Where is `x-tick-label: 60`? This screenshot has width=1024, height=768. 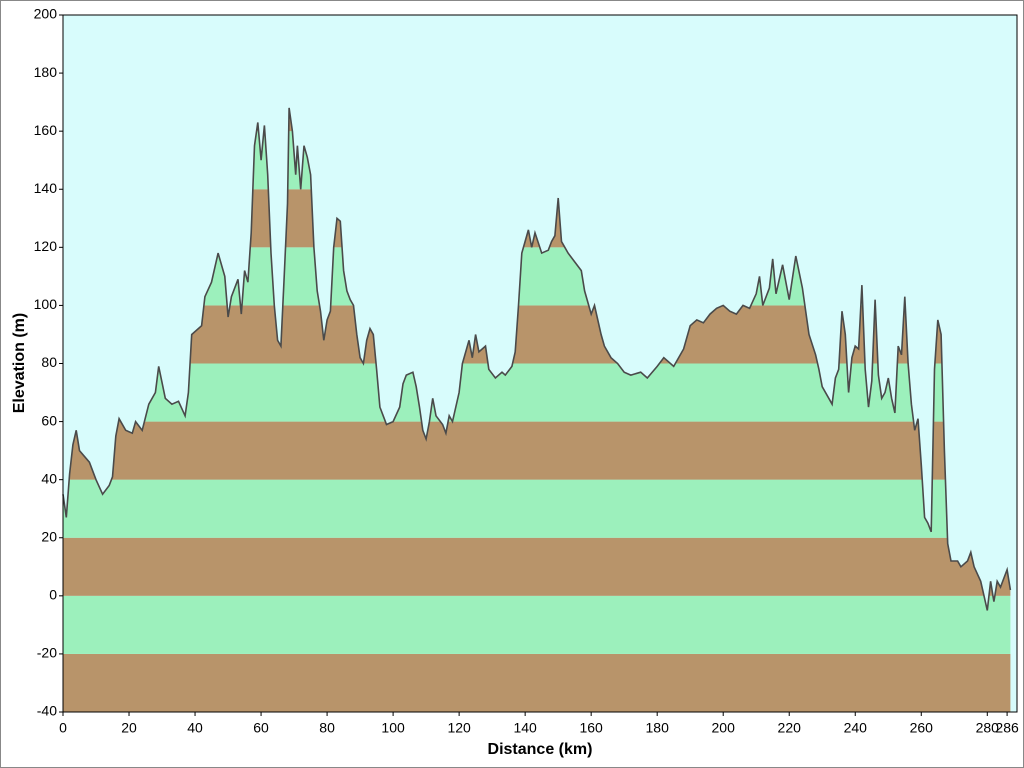 x-tick-label: 60 is located at coordinates (261, 728).